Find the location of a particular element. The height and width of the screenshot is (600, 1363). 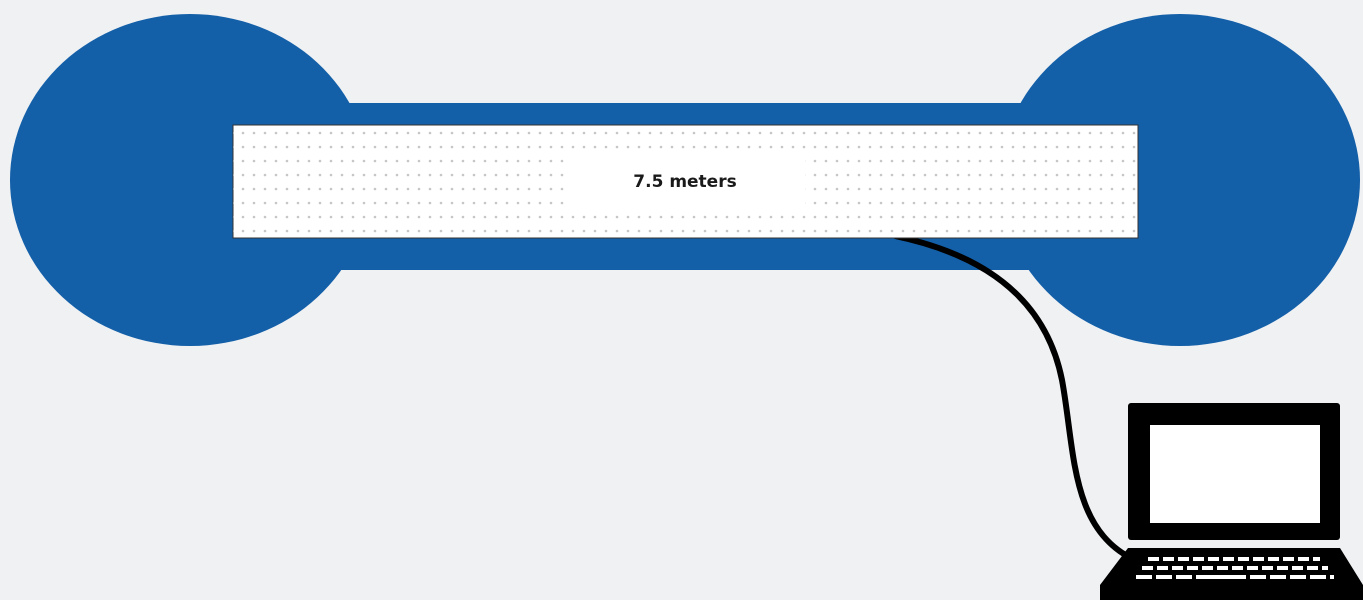

distance-label: 7.5 meters is located at coordinates (684, 182).